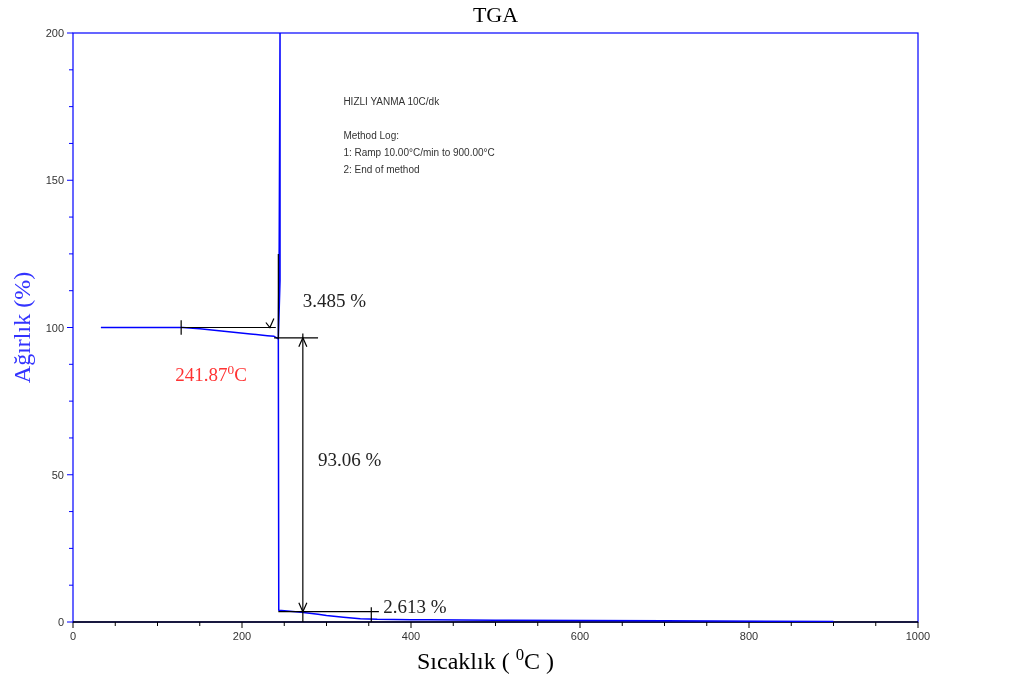  What do you see at coordinates (485, 659) in the screenshot?
I see `x-axis-title: Sıcaklık ( $^{0}$C )` at bounding box center [485, 659].